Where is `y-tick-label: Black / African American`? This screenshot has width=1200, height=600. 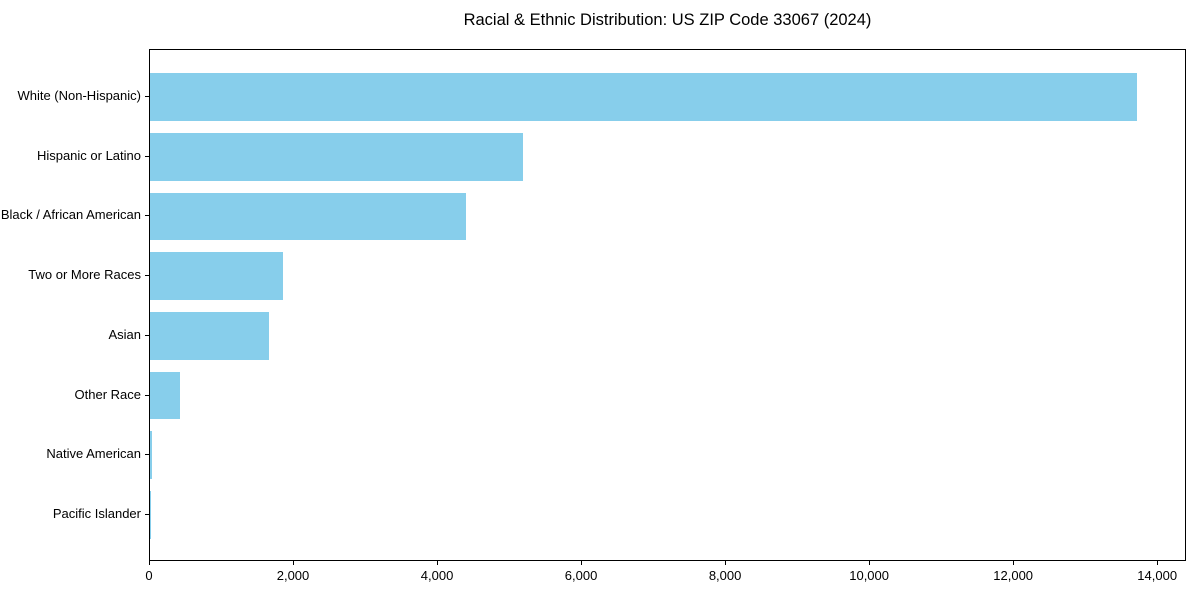
y-tick-label: Black / African American is located at coordinates (70, 215).